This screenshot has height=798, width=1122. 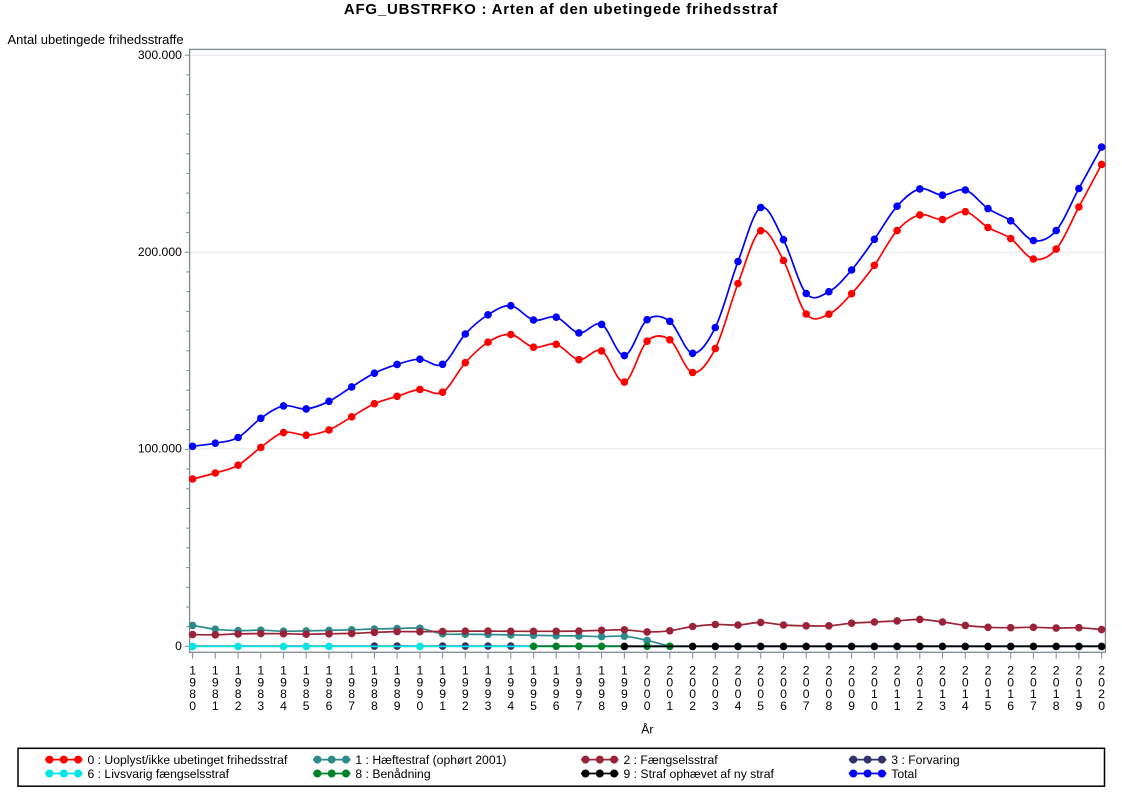 What do you see at coordinates (160, 252) in the screenshot?
I see `svg-text: 200.000` at bounding box center [160, 252].